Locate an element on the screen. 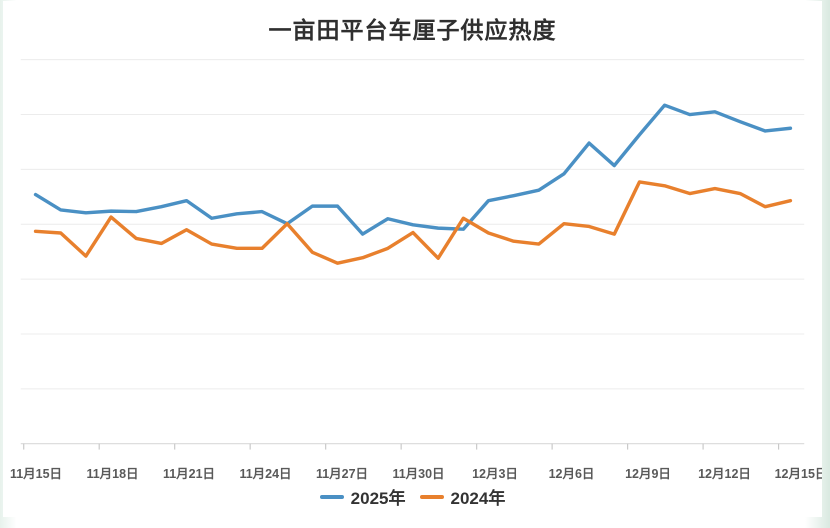 This screenshot has width=830, height=528. chart-legend: 2025年 2024年 is located at coordinates (412, 496).